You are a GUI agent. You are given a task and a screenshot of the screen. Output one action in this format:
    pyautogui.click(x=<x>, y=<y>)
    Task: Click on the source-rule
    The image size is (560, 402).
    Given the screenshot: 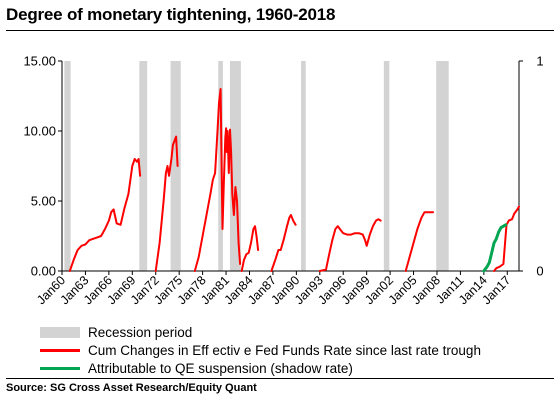 What is the action you would take?
    pyautogui.click(x=280, y=378)
    